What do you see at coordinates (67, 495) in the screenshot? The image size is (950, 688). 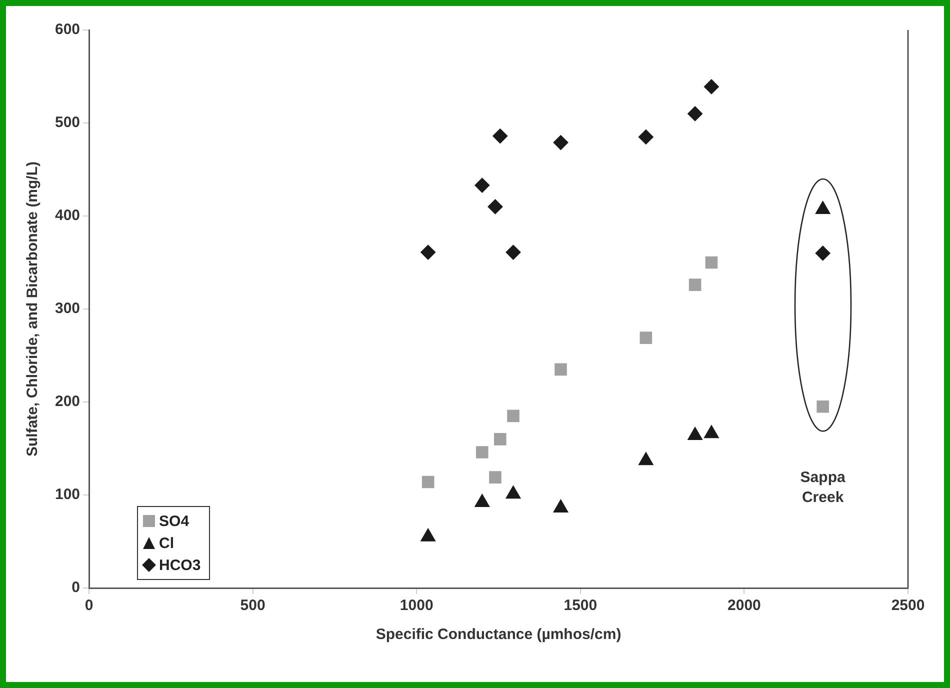 I see `y-tick-label: 100` at bounding box center [67, 495].